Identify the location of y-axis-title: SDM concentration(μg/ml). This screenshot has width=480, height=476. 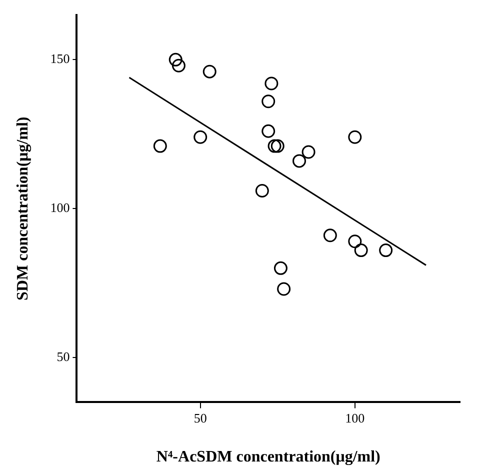
(23, 208).